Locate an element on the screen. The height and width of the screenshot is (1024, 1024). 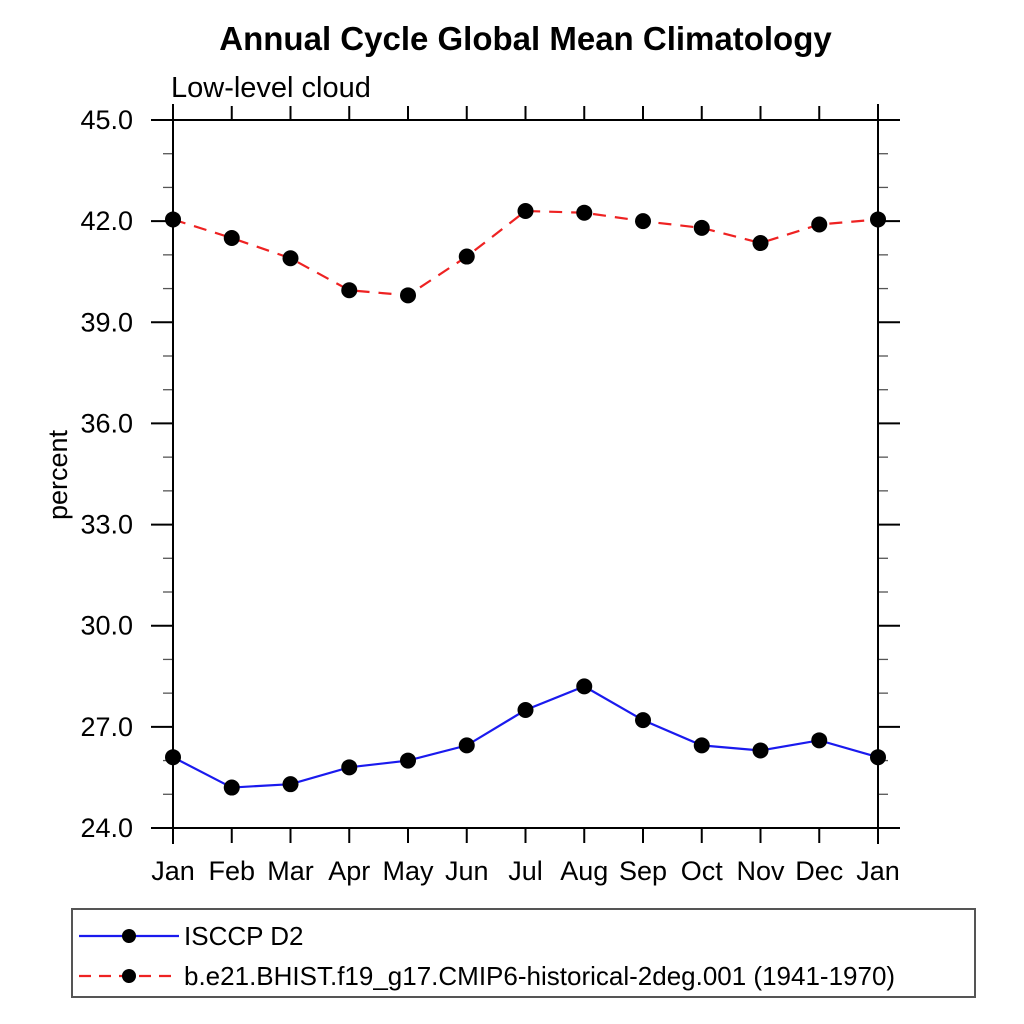
y-tick-label: 33.0 is located at coordinates (106, 525).